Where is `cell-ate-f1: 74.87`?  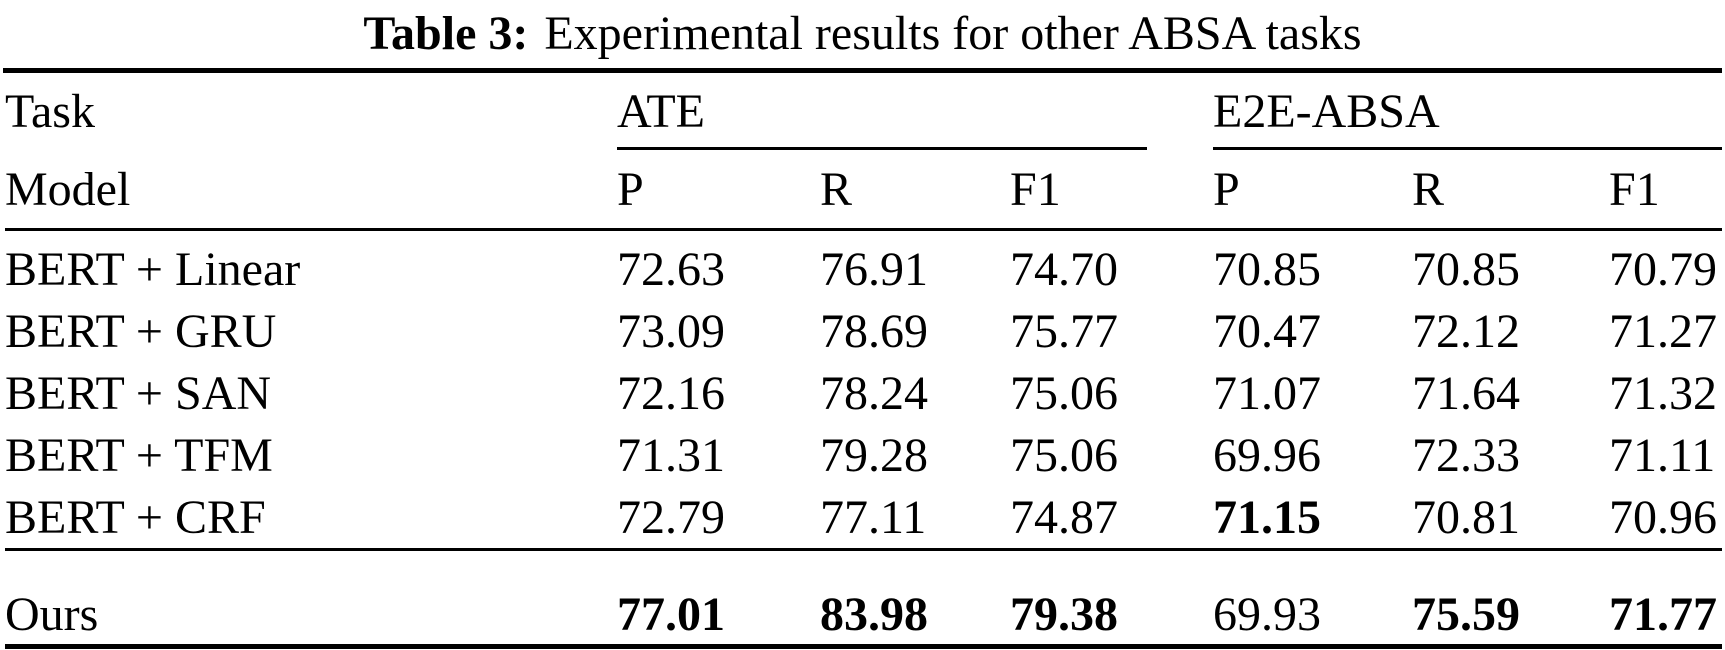 cell-ate-f1: 74.87 is located at coordinates (1064, 517).